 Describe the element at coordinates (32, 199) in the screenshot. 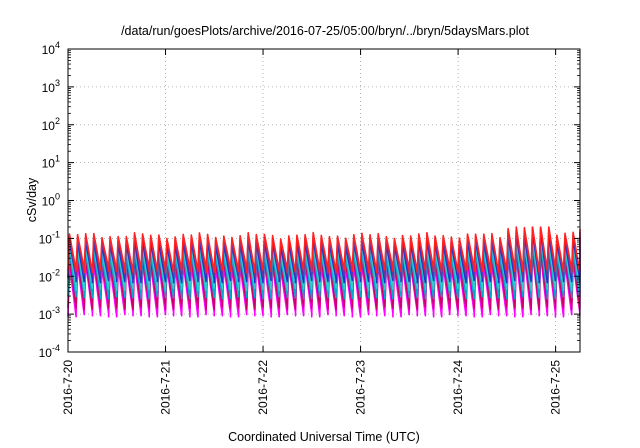

I see `y-axis-label: cSv/day` at that location.